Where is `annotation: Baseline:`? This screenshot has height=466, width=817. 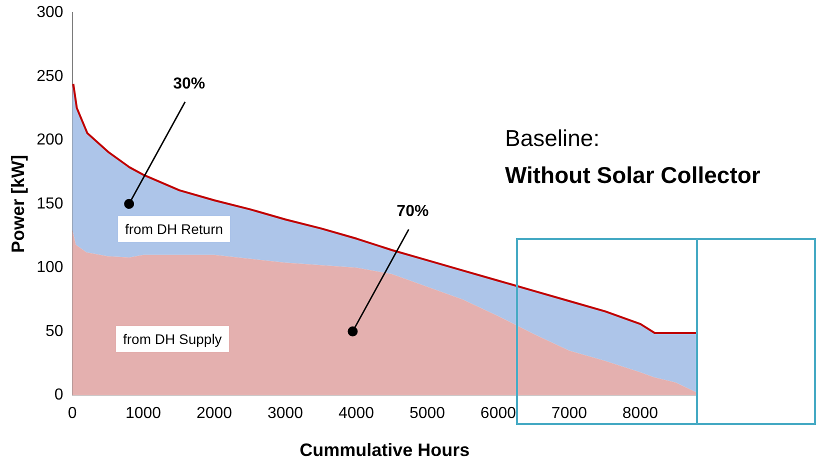 annotation: Baseline: is located at coordinates (553, 138).